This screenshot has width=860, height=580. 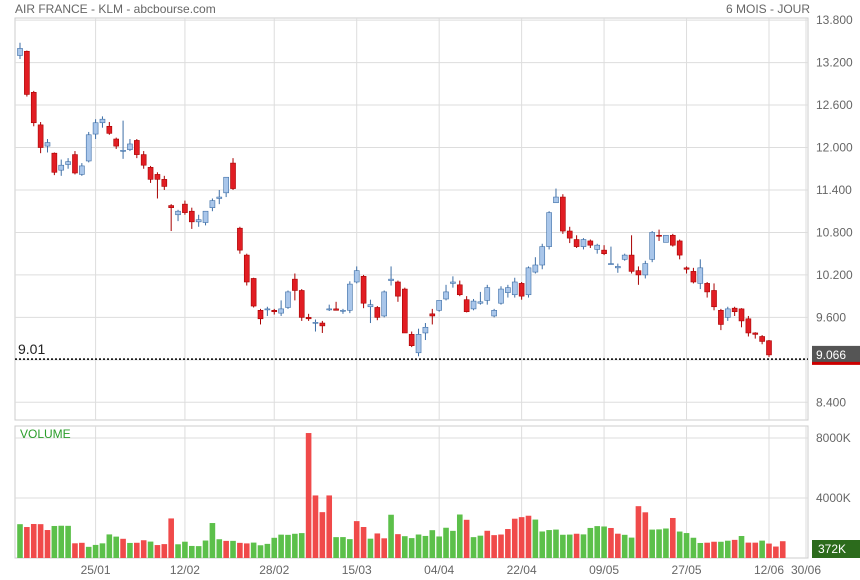 What do you see at coordinates (831, 355) in the screenshot?
I see `last-price-value: 9.066` at bounding box center [831, 355].